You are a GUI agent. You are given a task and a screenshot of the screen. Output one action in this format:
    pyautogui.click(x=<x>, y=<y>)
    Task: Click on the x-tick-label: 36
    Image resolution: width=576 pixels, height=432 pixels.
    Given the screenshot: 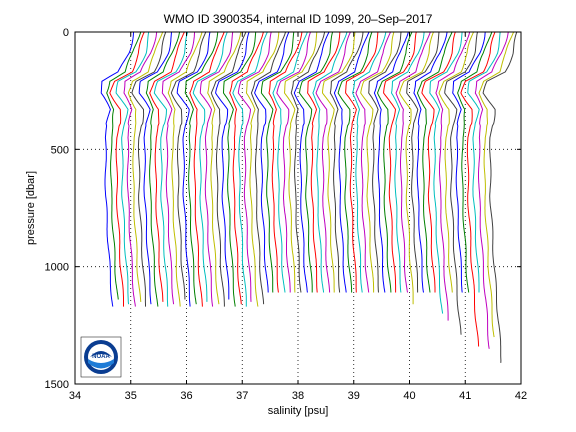 What is the action you would take?
    pyautogui.click(x=186, y=396)
    